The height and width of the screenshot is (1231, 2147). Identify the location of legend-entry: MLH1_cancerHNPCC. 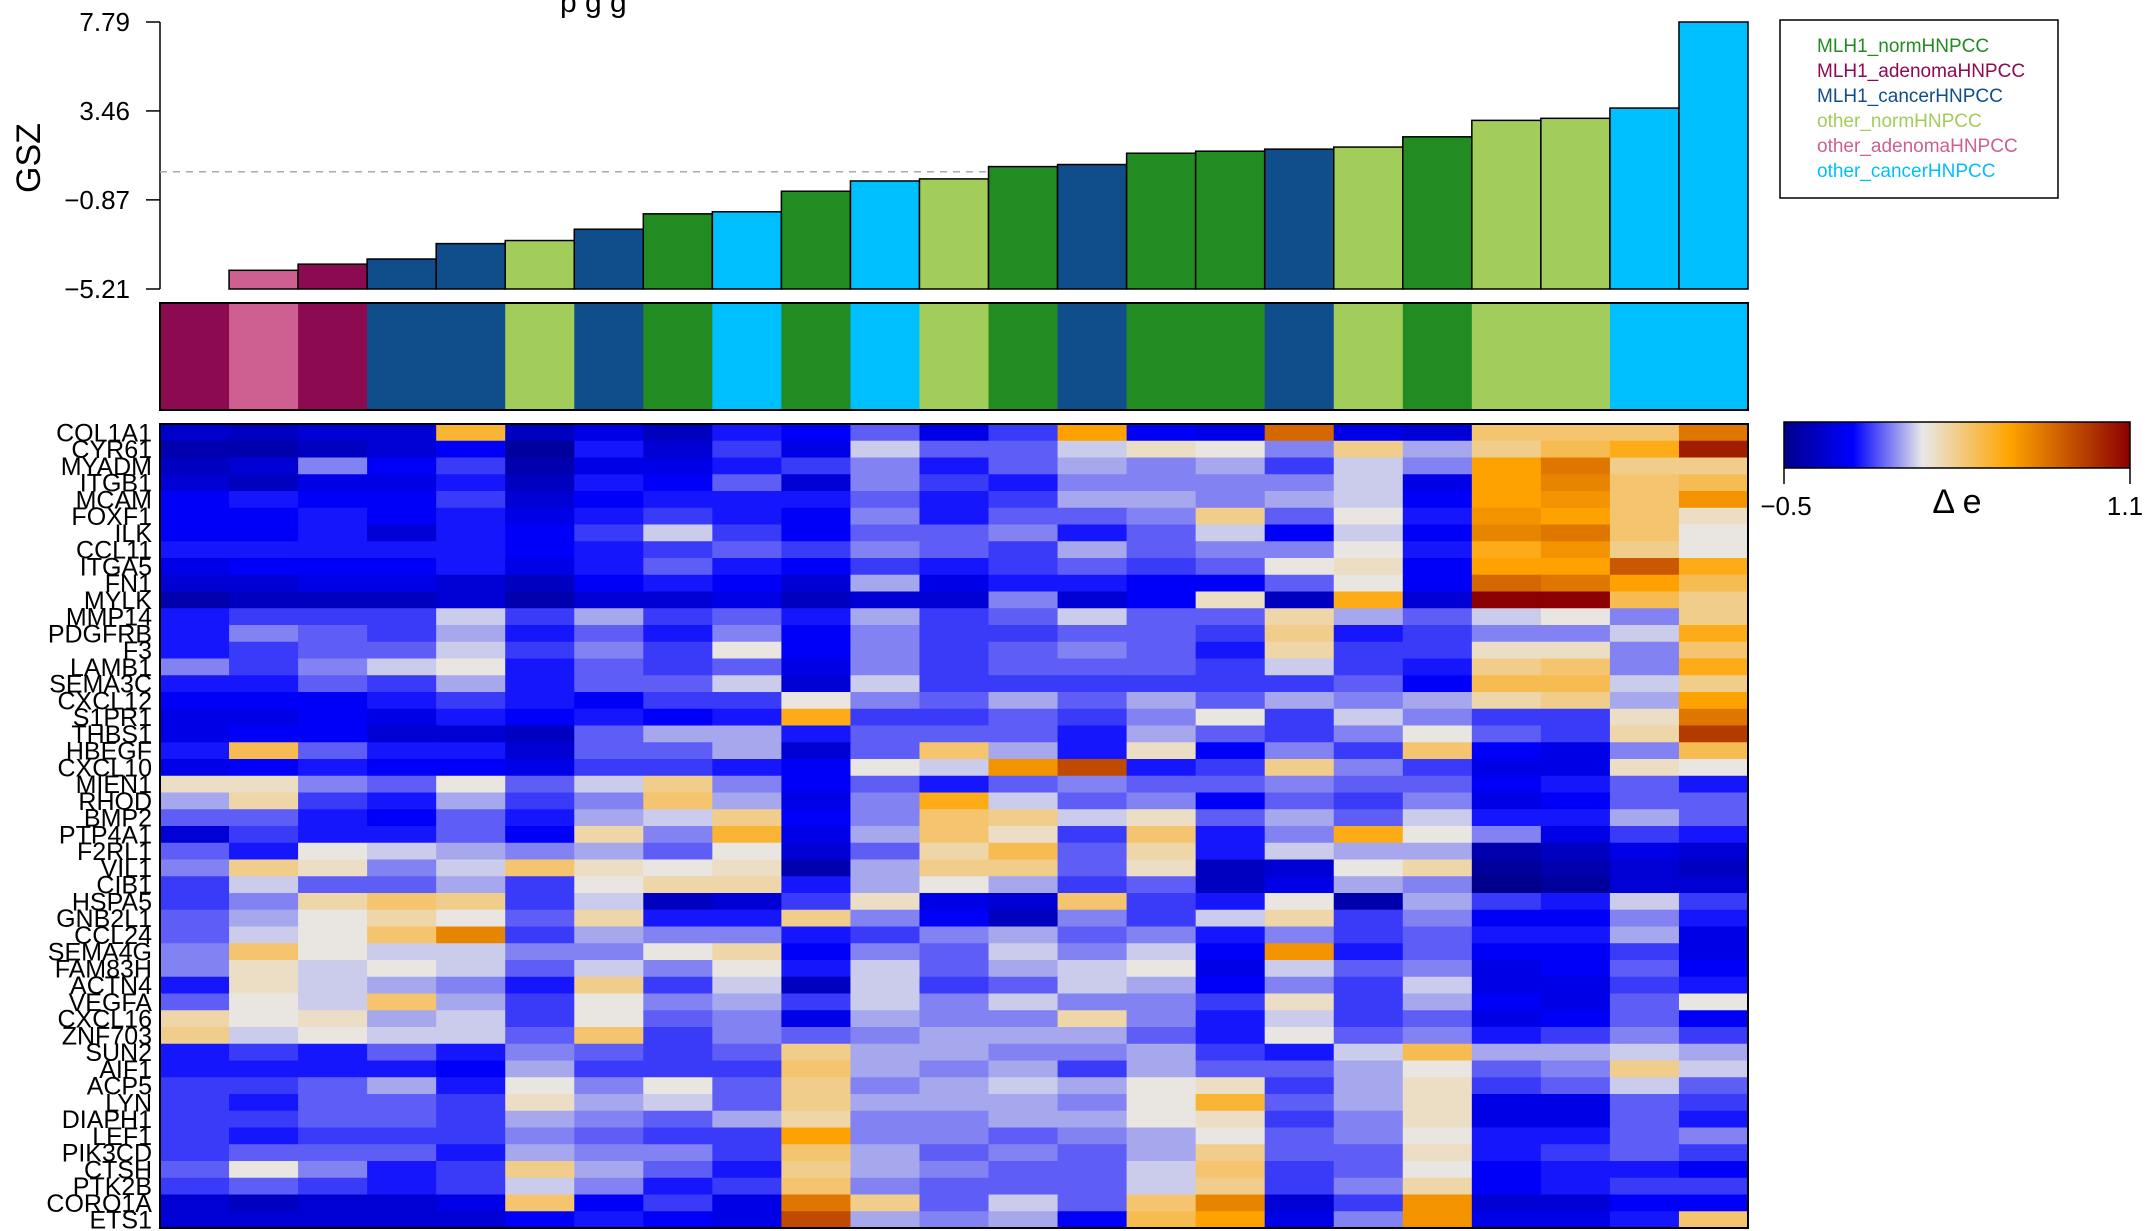
(1910, 96).